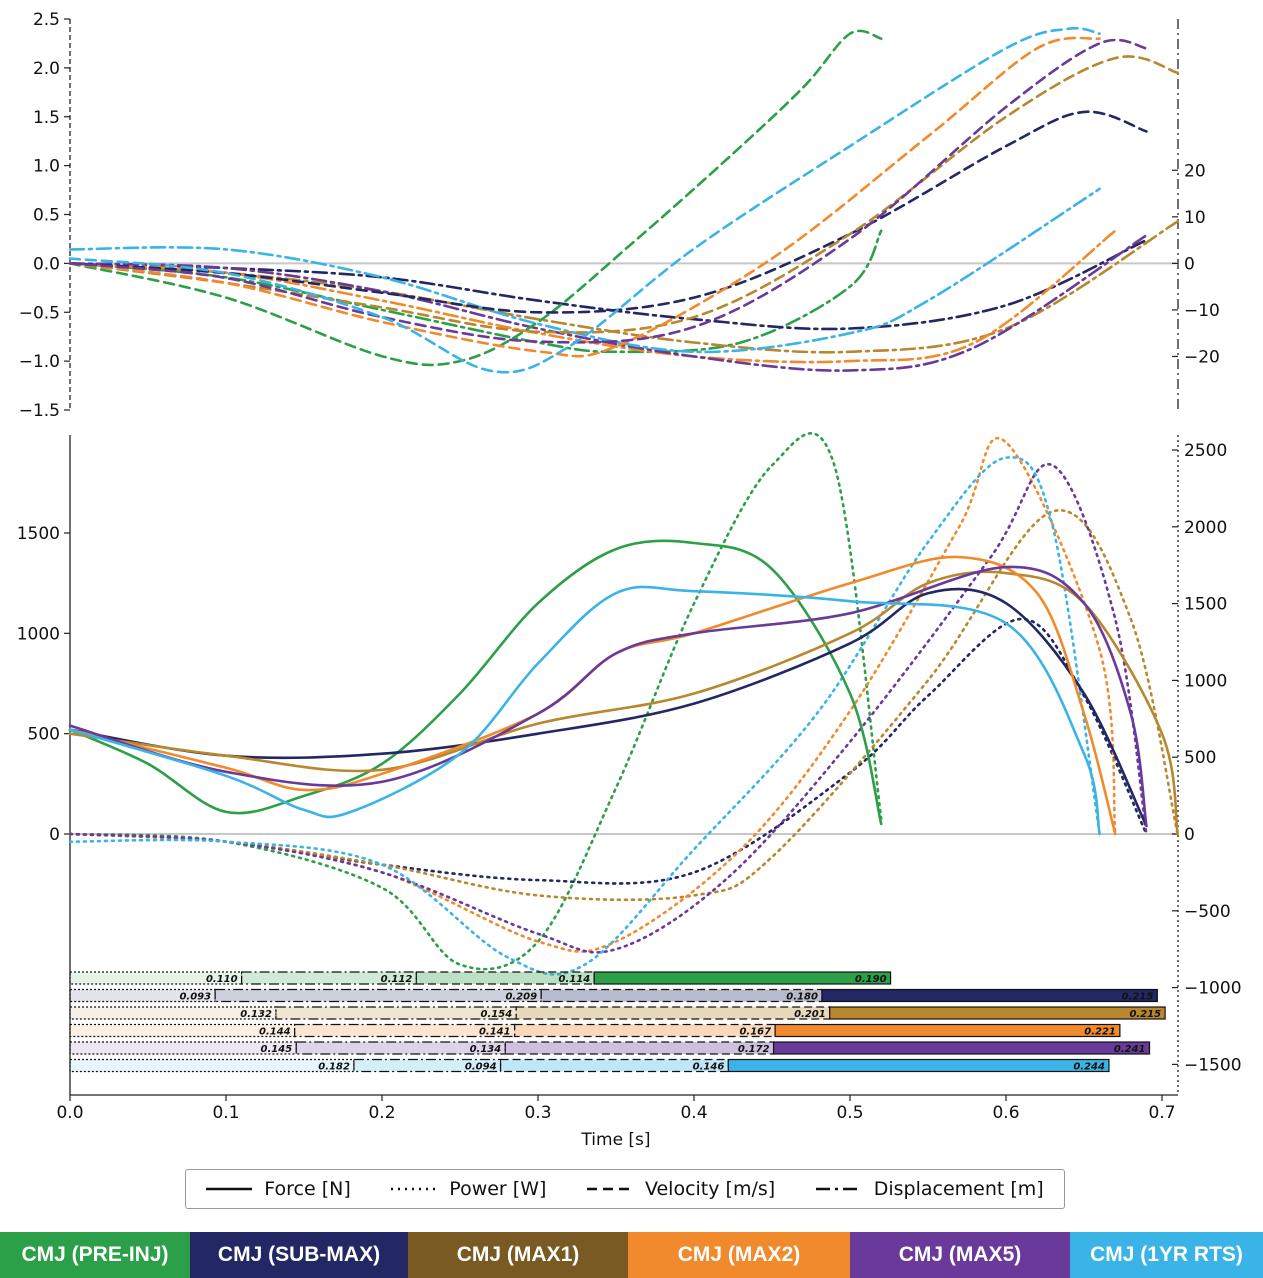 Image resolution: width=1263 pixels, height=1278 pixels. What do you see at coordinates (608, 212) in the screenshot?
I see `velocity-line` at bounding box center [608, 212].